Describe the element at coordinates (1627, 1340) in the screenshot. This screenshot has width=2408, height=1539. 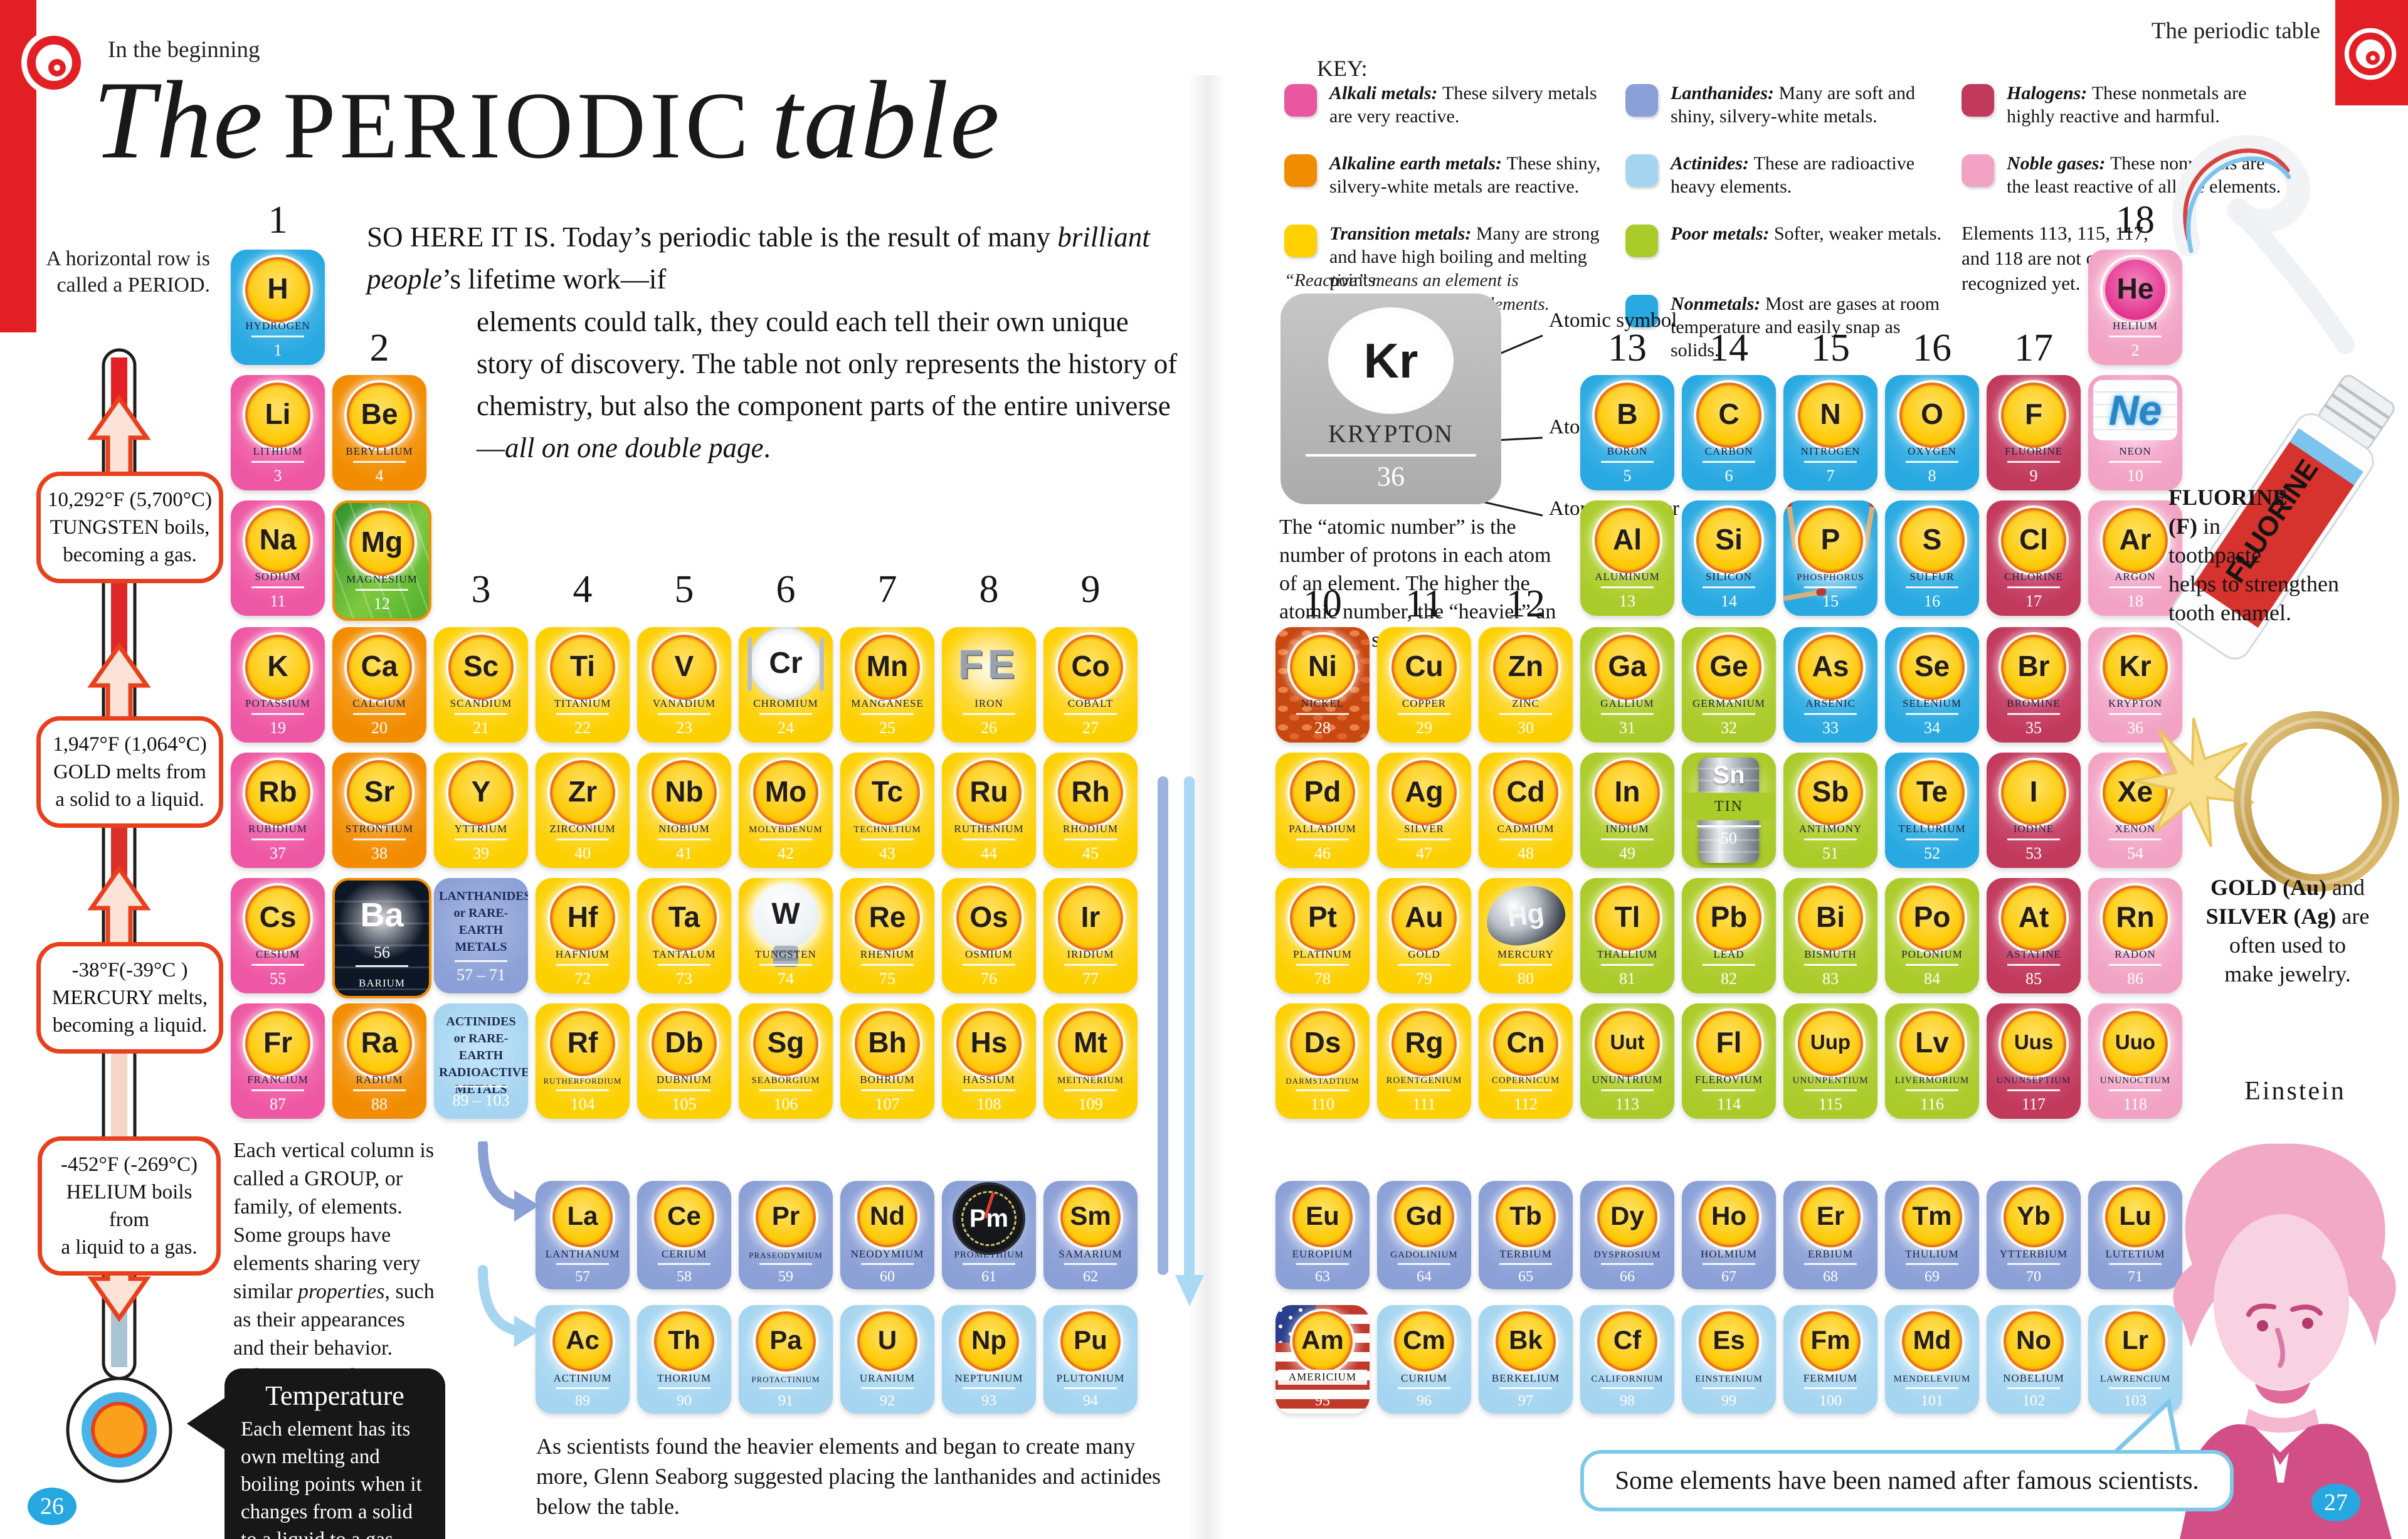
I see `element-symbol: Cf` at that location.